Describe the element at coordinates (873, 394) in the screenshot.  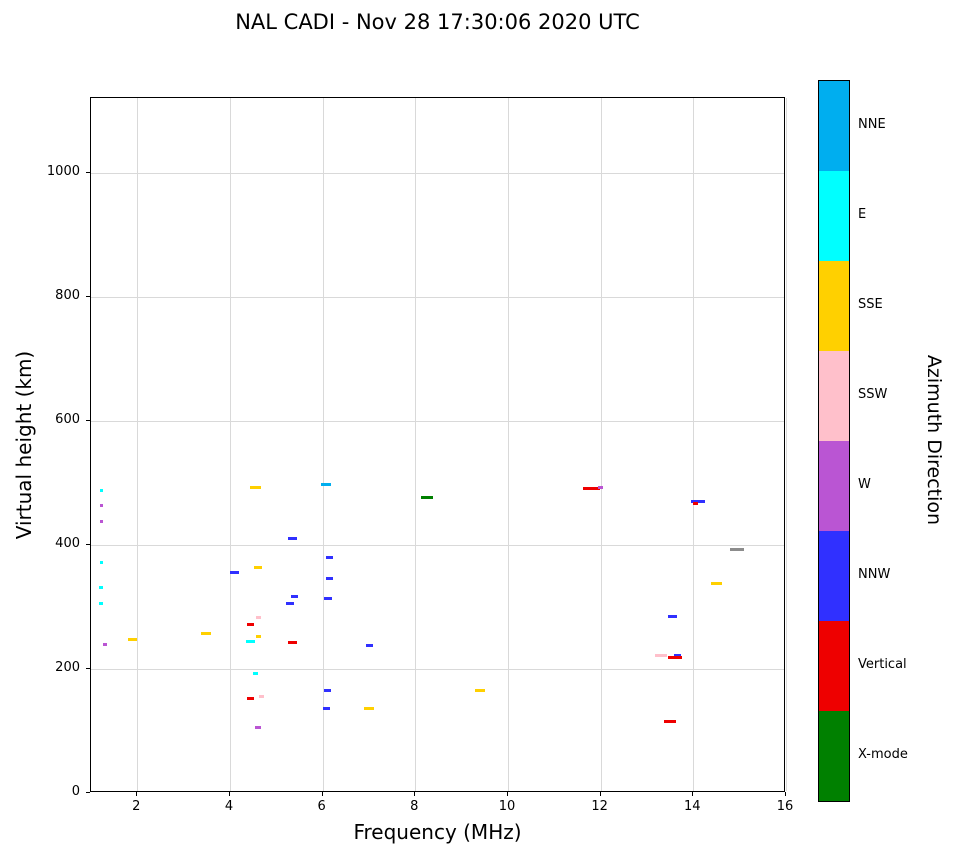
I see `colorbar-label-ssw: SSW` at that location.